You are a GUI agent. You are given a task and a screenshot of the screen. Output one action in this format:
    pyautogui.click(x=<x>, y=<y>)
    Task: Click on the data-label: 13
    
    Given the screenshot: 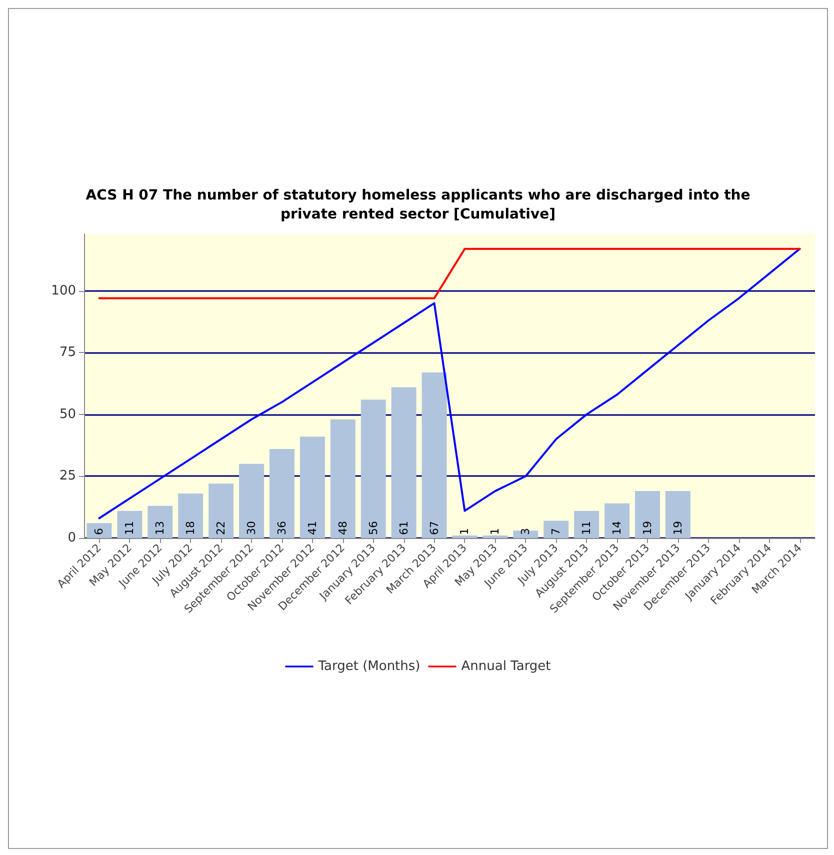 What is the action you would take?
    pyautogui.click(x=160, y=528)
    